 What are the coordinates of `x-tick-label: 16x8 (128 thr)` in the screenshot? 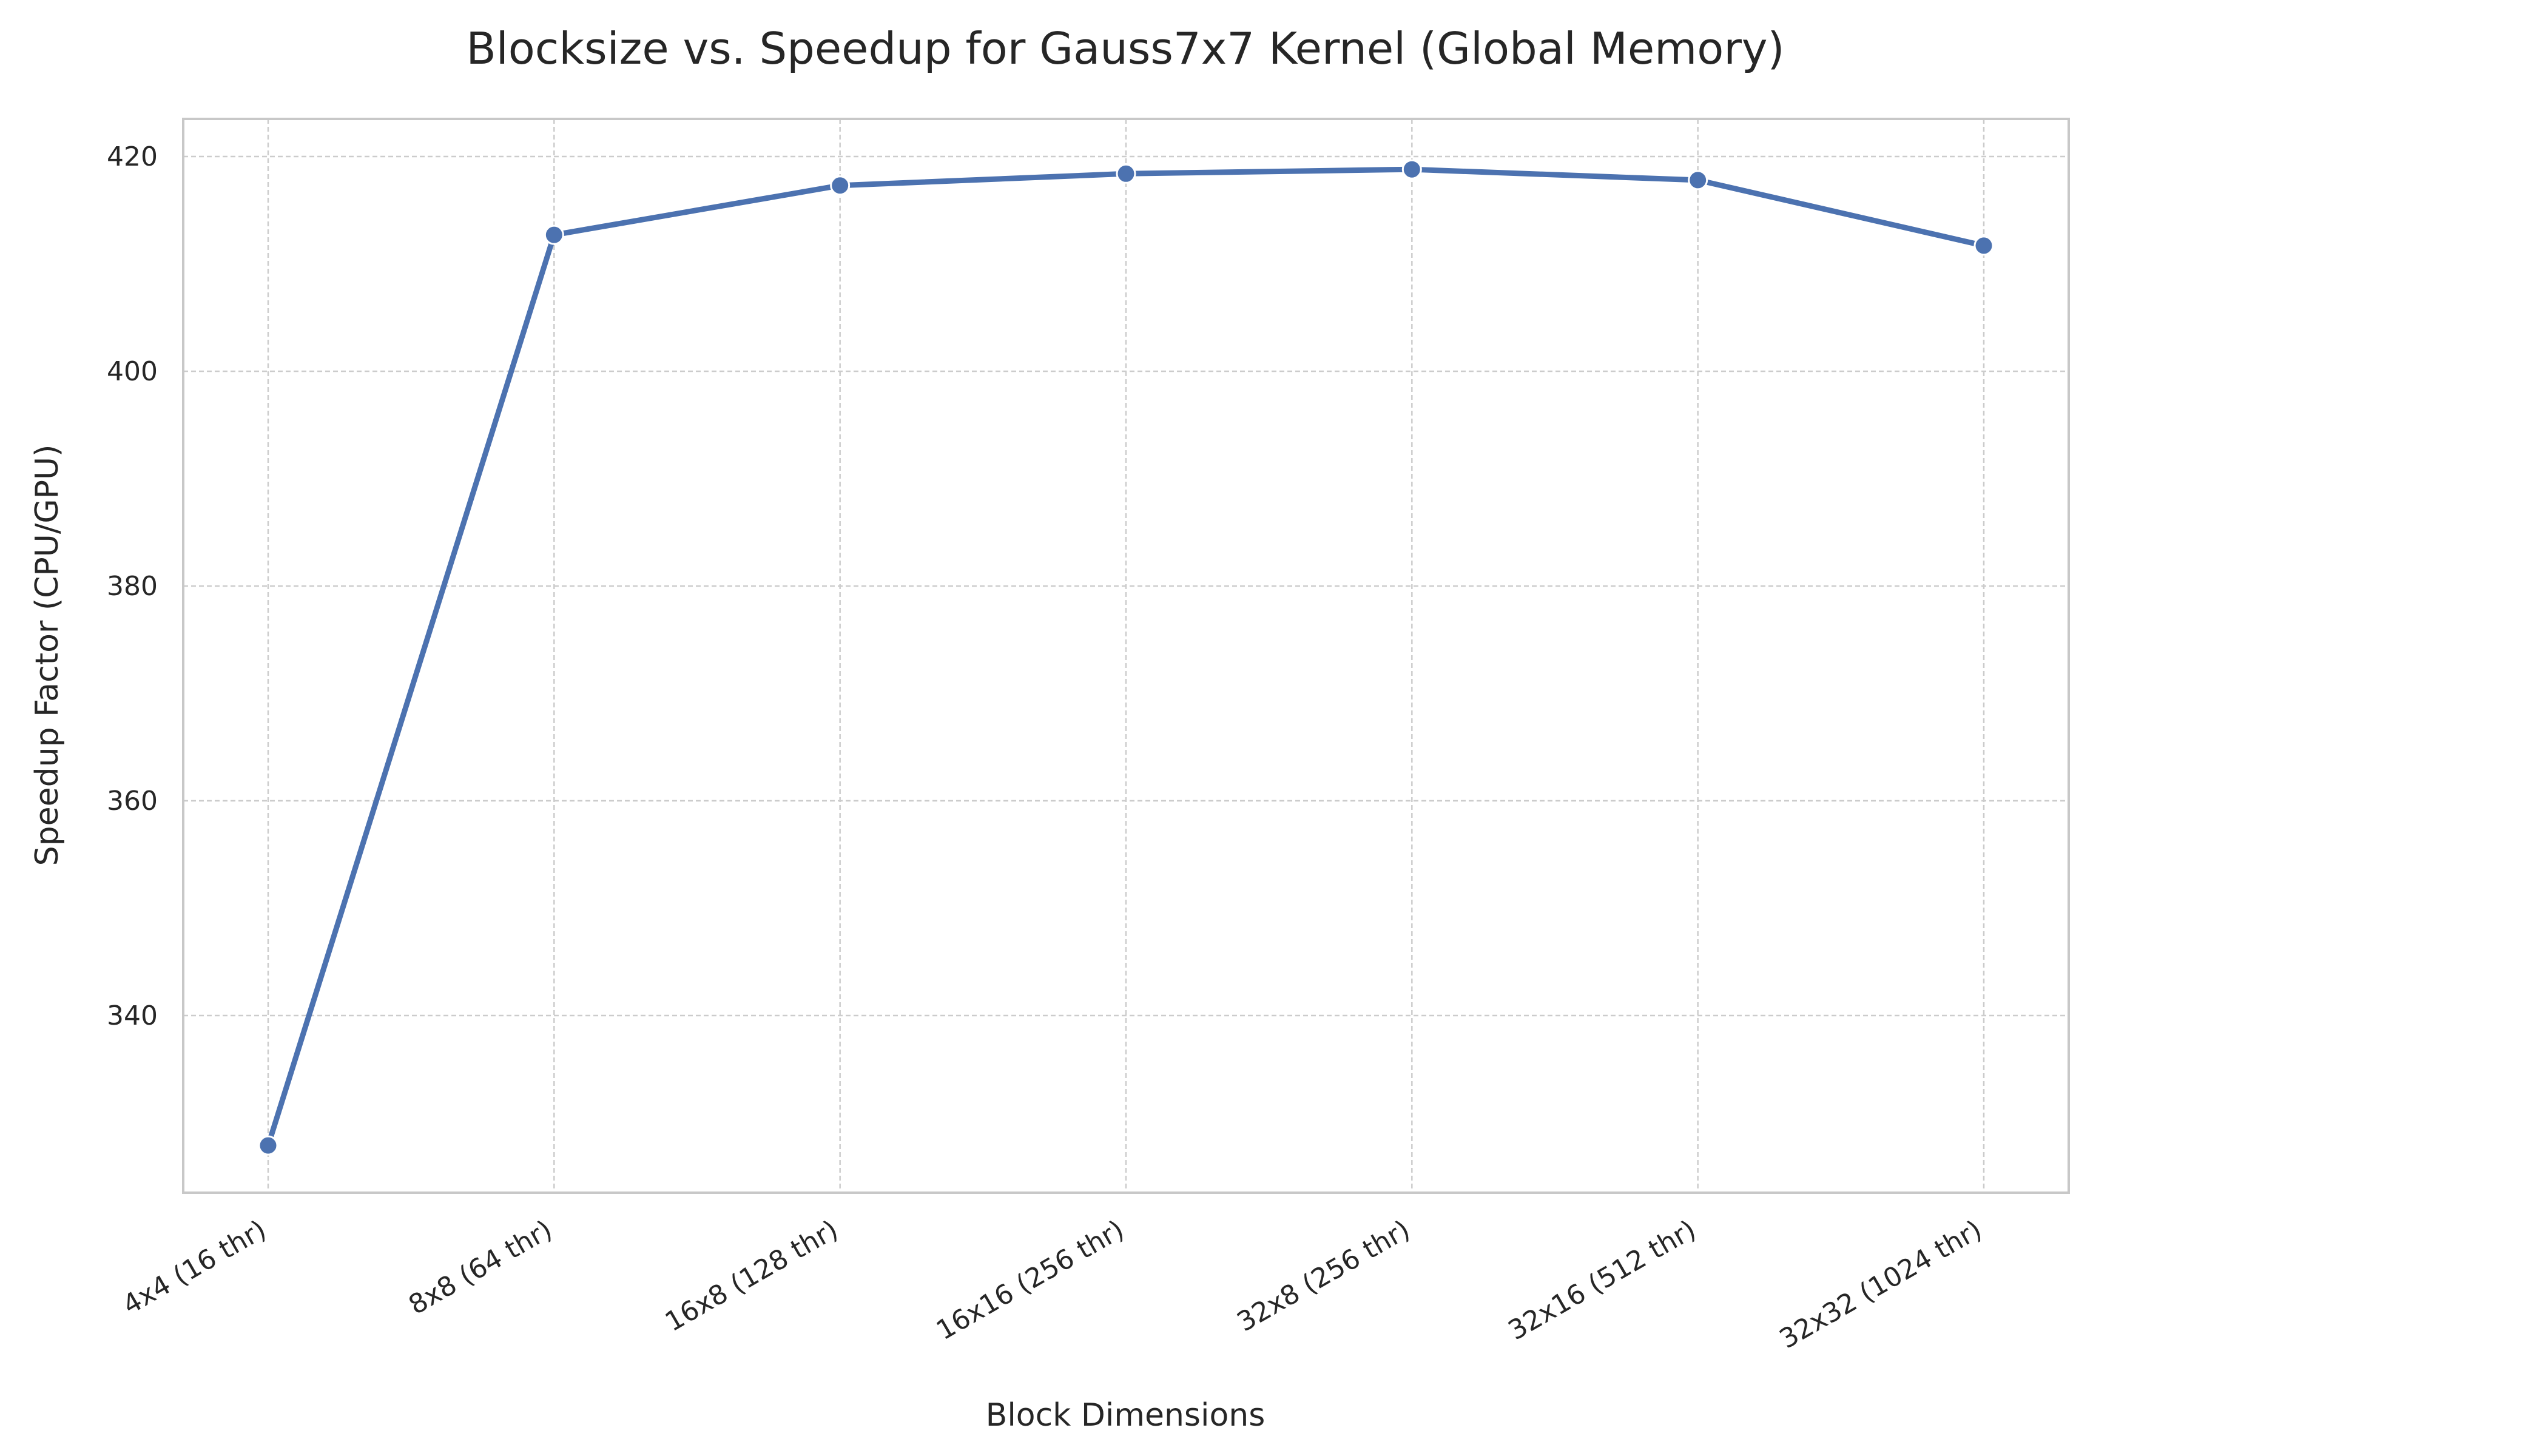 It's located at (751, 1276).